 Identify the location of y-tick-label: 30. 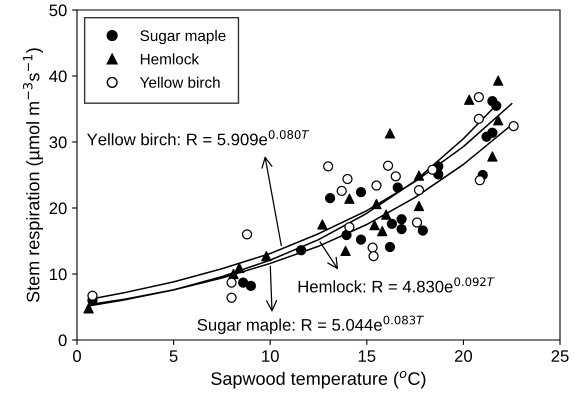
(58, 142).